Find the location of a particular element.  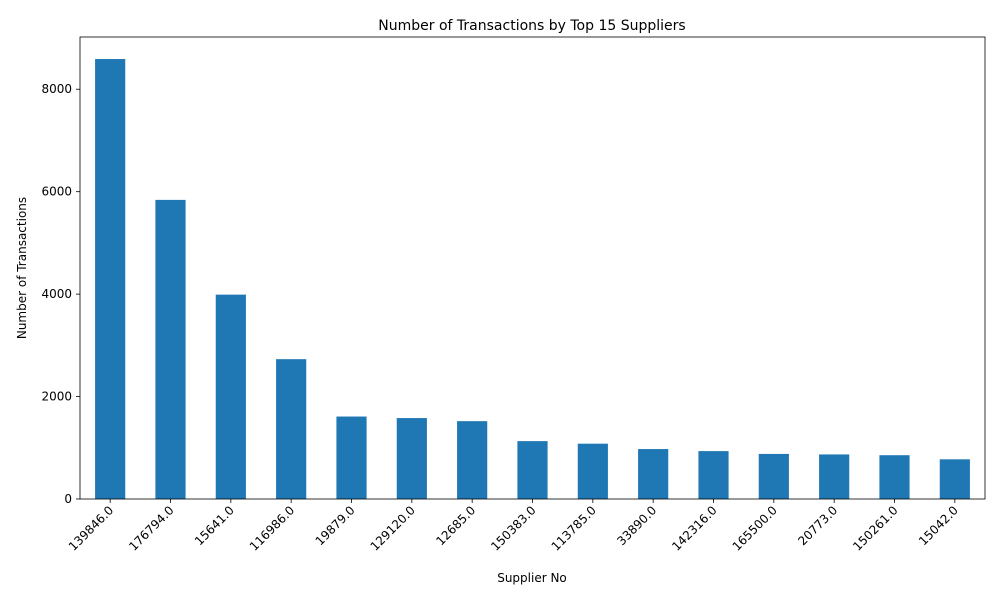

bar-176794.0 is located at coordinates (170, 349).